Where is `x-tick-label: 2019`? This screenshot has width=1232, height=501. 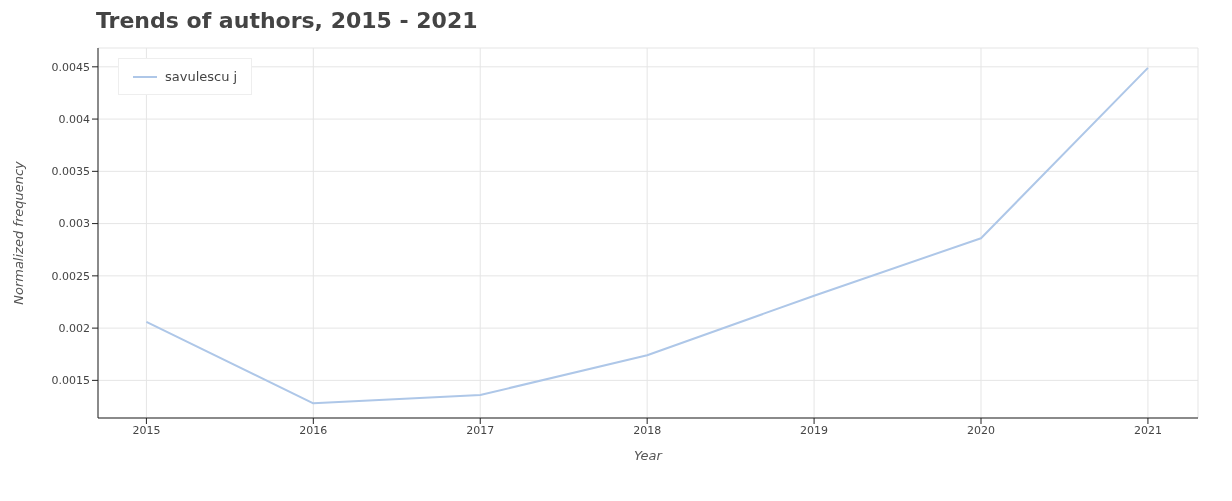
x-tick-label: 2019 is located at coordinates (814, 430).